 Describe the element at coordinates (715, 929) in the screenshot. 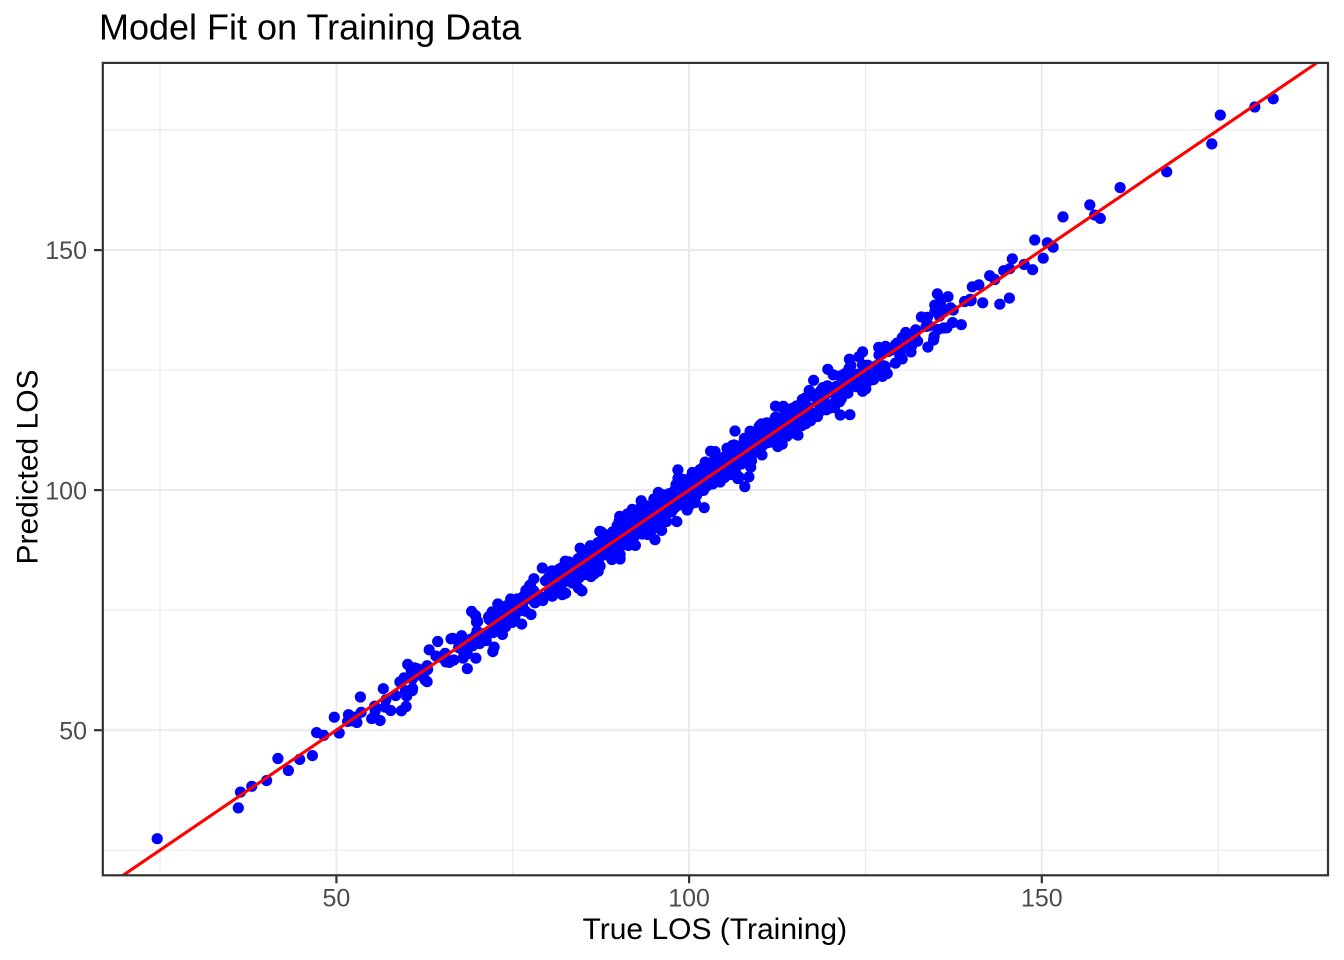

I see `svg-text: True LOS (Training)` at that location.